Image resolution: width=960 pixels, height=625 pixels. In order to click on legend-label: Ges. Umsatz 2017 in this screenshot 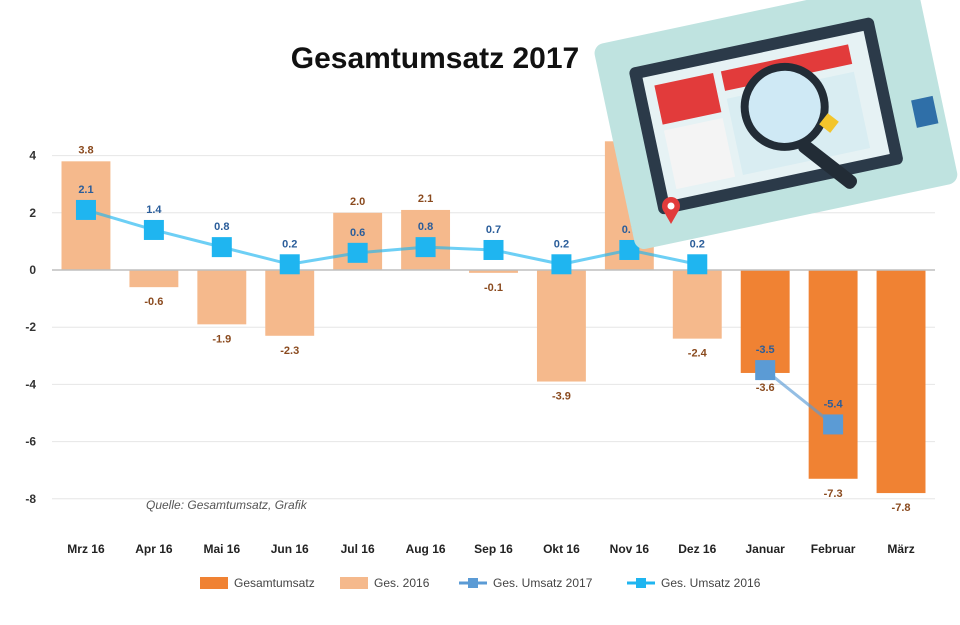, I will do `click(543, 583)`.